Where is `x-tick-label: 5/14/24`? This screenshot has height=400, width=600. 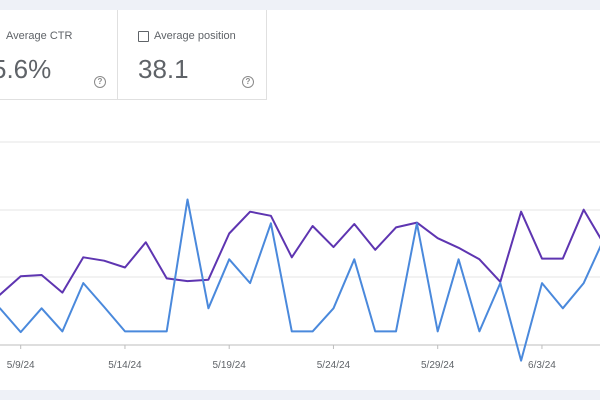
x-tick-label: 5/14/24 is located at coordinates (125, 365).